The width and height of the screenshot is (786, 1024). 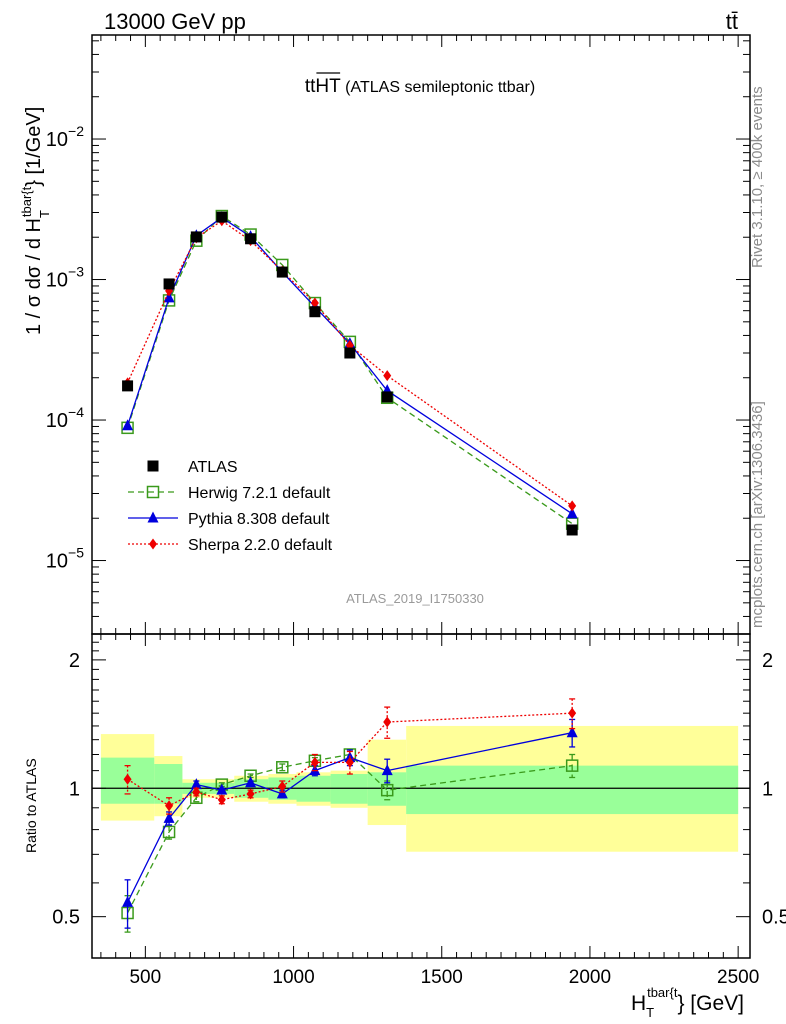 What do you see at coordinates (65, 418) in the screenshot?
I see `main-y-tick-label: 10⁻⁴` at bounding box center [65, 418].